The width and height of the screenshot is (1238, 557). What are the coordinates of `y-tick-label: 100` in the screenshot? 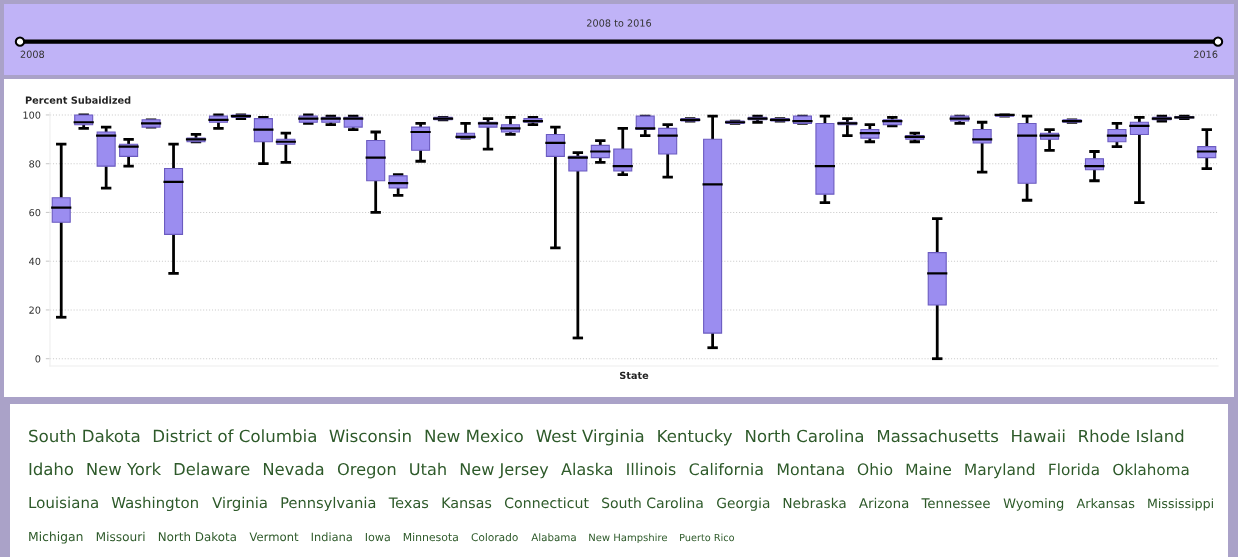 It's located at (32, 115).